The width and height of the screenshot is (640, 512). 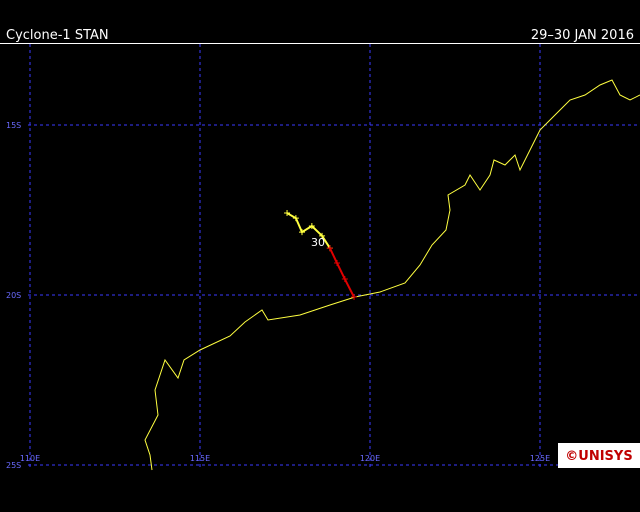 What do you see at coordinates (30, 458) in the screenshot?
I see `lon-label: 110E` at bounding box center [30, 458].